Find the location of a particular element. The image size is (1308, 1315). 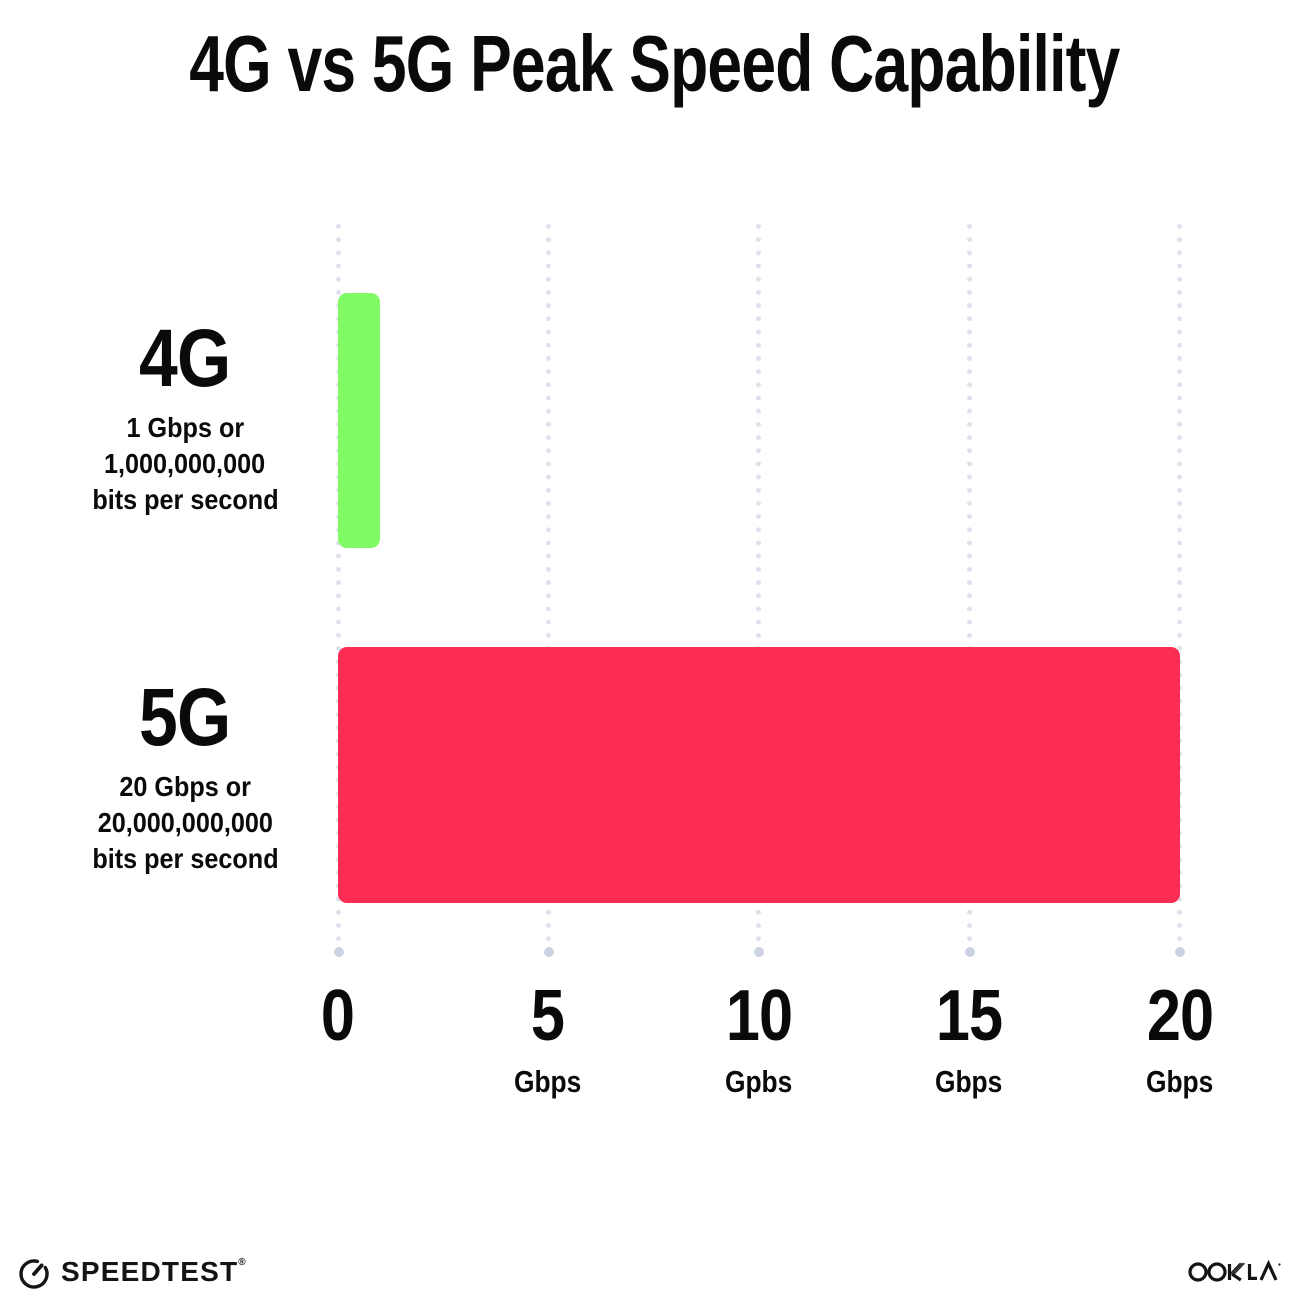

category-desc-4g: 1 Gbps or 1,000,000,000 bits per second is located at coordinates (185, 464).